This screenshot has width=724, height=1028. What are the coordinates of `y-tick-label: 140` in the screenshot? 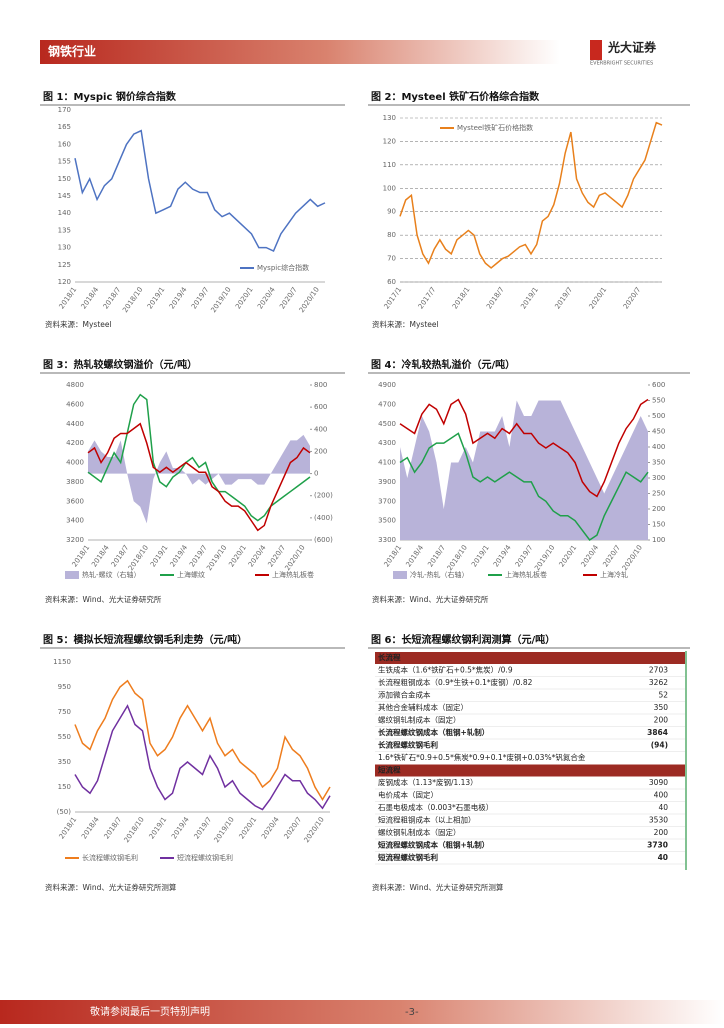 It's located at (64, 213).